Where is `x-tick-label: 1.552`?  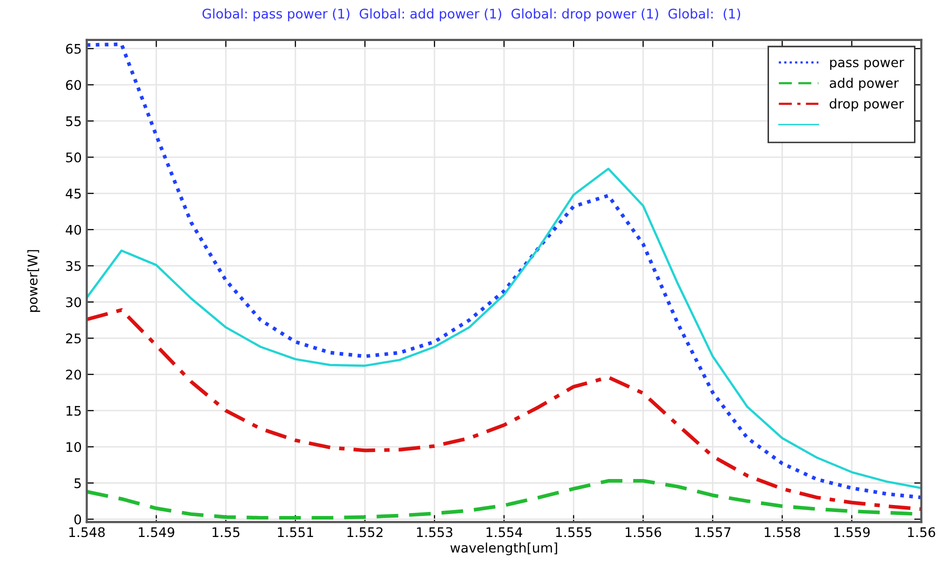 x-tick-label: 1.552 is located at coordinates (365, 532).